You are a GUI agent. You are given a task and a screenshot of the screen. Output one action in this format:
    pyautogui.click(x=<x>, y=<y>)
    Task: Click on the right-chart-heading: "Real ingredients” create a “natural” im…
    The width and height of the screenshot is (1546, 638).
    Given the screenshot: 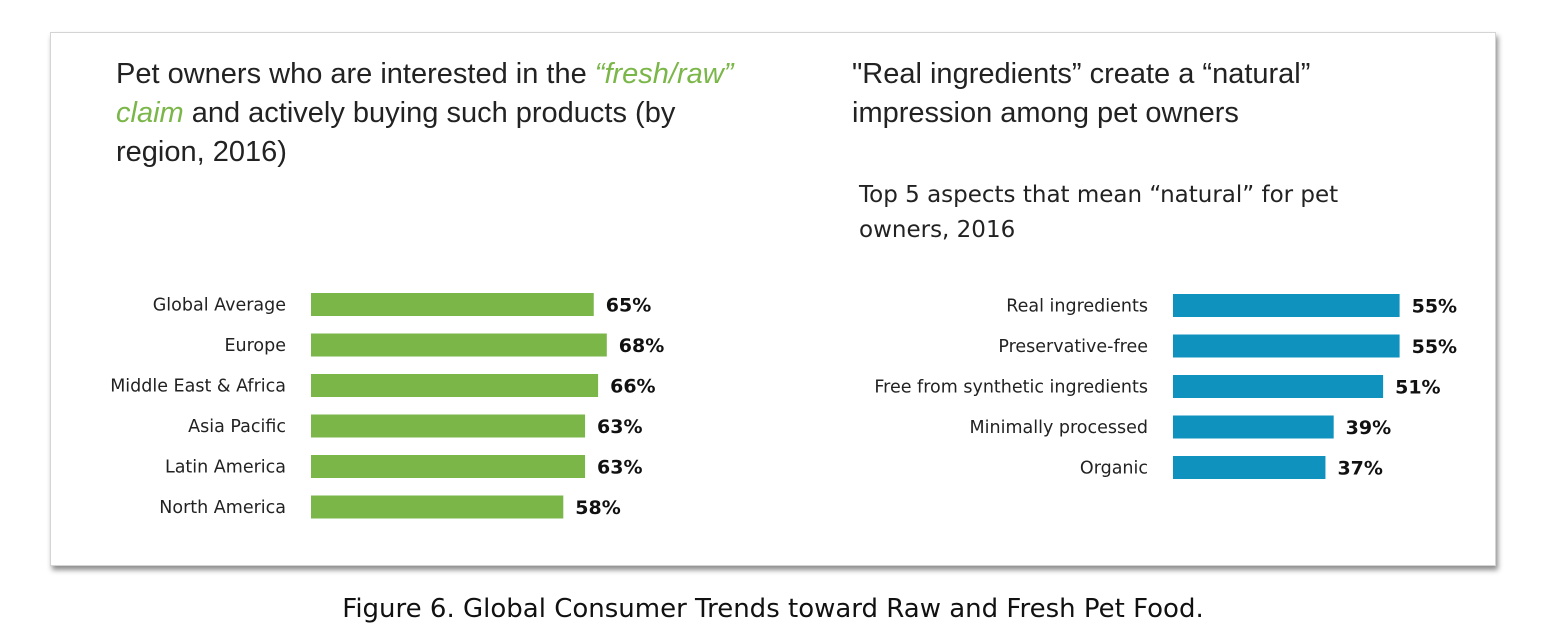 What is the action you would take?
    pyautogui.click(x=1081, y=93)
    